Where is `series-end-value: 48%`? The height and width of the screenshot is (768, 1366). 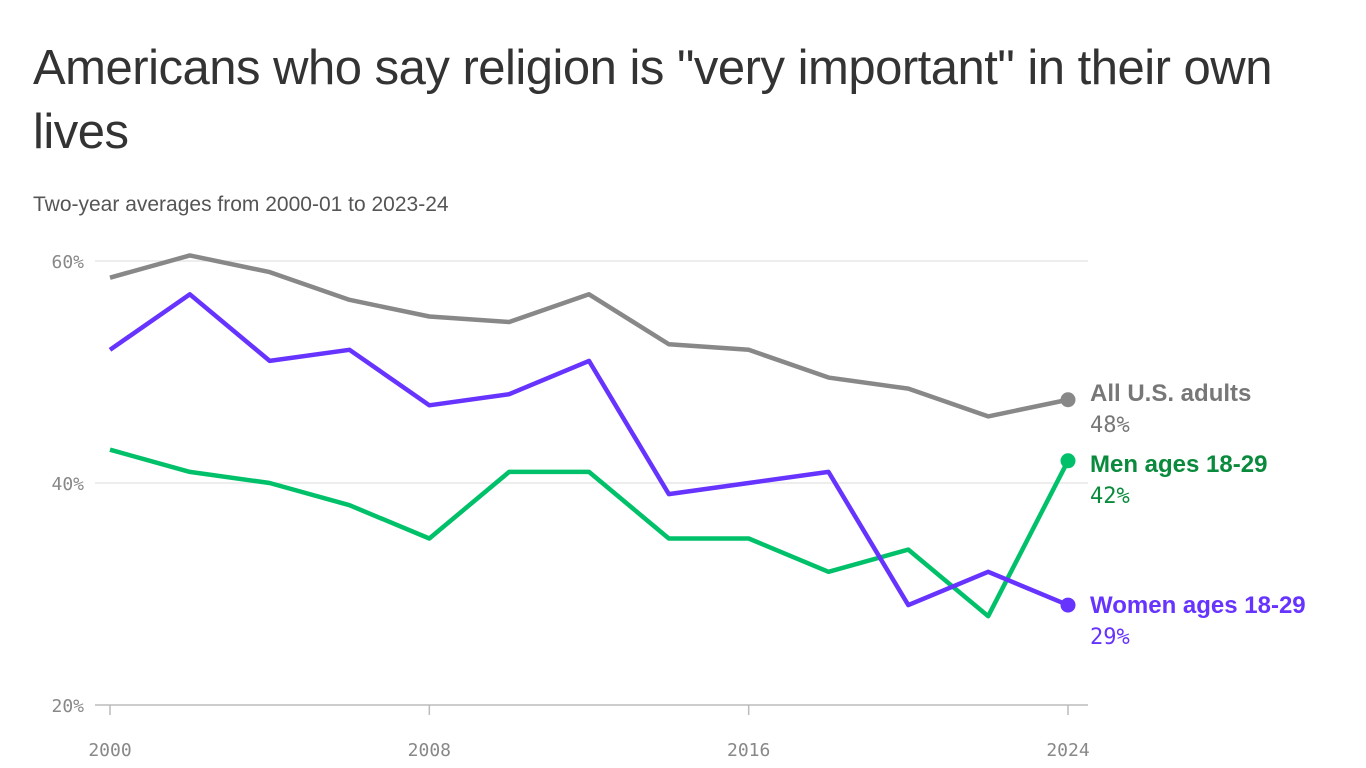 series-end-value: 48% is located at coordinates (1110, 425).